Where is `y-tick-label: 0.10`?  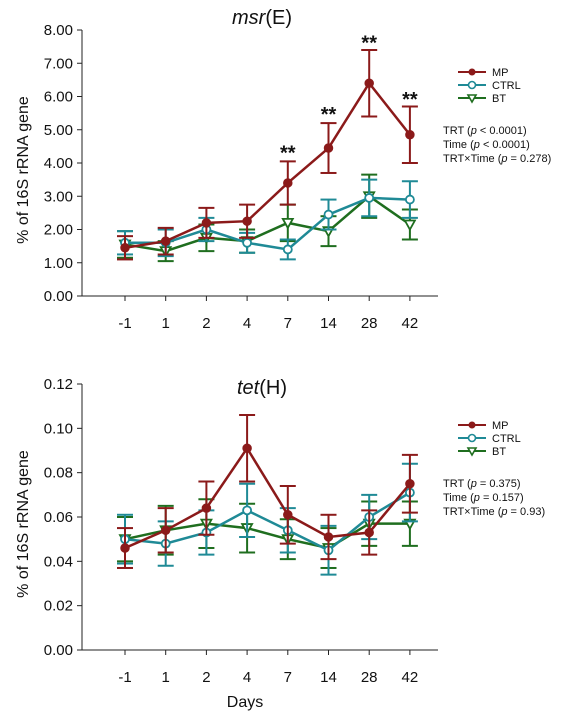 y-tick-label: 0.10 is located at coordinates (58, 428).